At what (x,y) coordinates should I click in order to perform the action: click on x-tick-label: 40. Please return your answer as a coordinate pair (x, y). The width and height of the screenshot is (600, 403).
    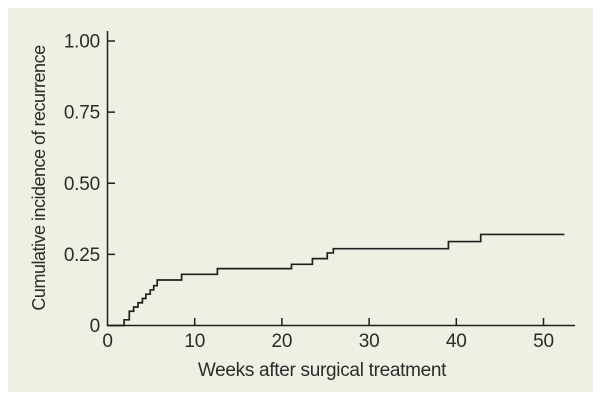
    Looking at the image, I should click on (456, 341).